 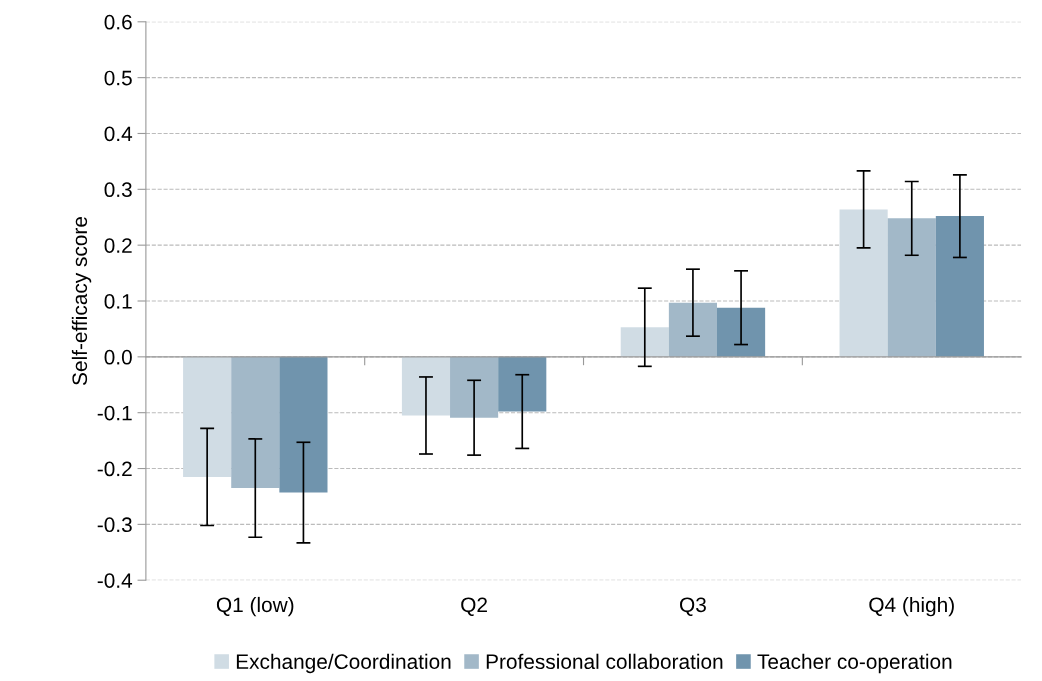 What do you see at coordinates (118, 245) in the screenshot?
I see `y-tick-label: 0.2` at bounding box center [118, 245].